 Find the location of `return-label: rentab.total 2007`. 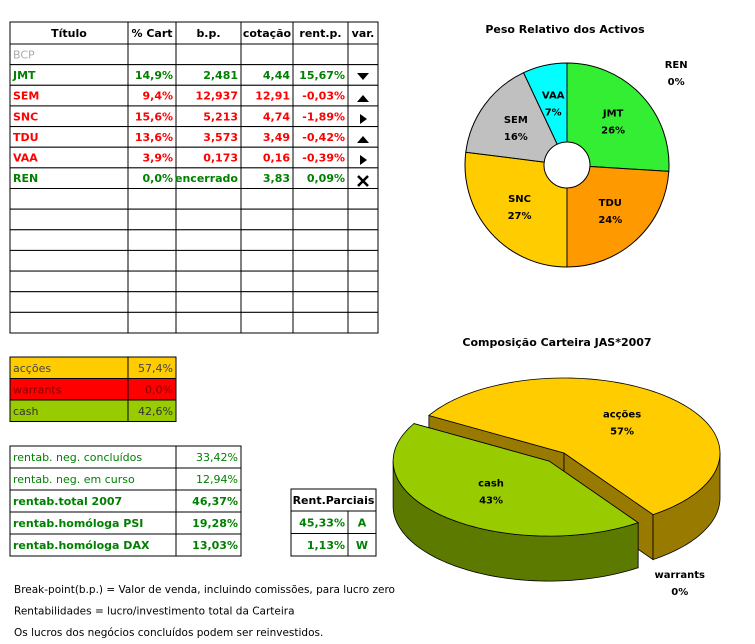

return-label: rentab.total 2007 is located at coordinates (67, 501).